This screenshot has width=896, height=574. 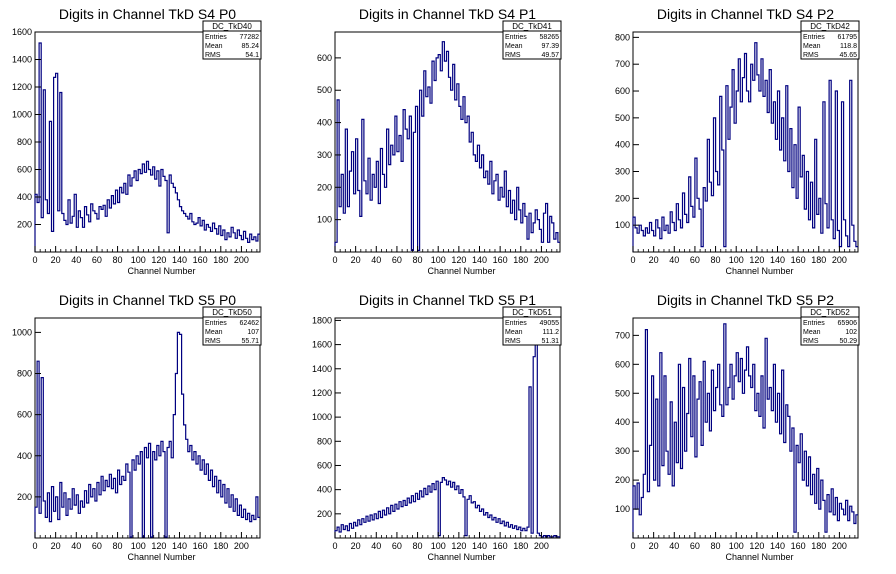 I want to click on x-tick-label: 120, so click(x=158, y=546).